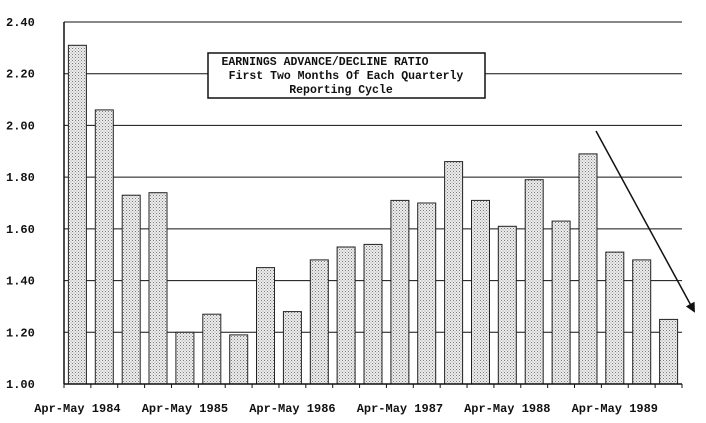 This screenshot has width=706, height=423. Describe the element at coordinates (507, 409) in the screenshot. I see `x-tick-label: Apr-May 1988` at that location.